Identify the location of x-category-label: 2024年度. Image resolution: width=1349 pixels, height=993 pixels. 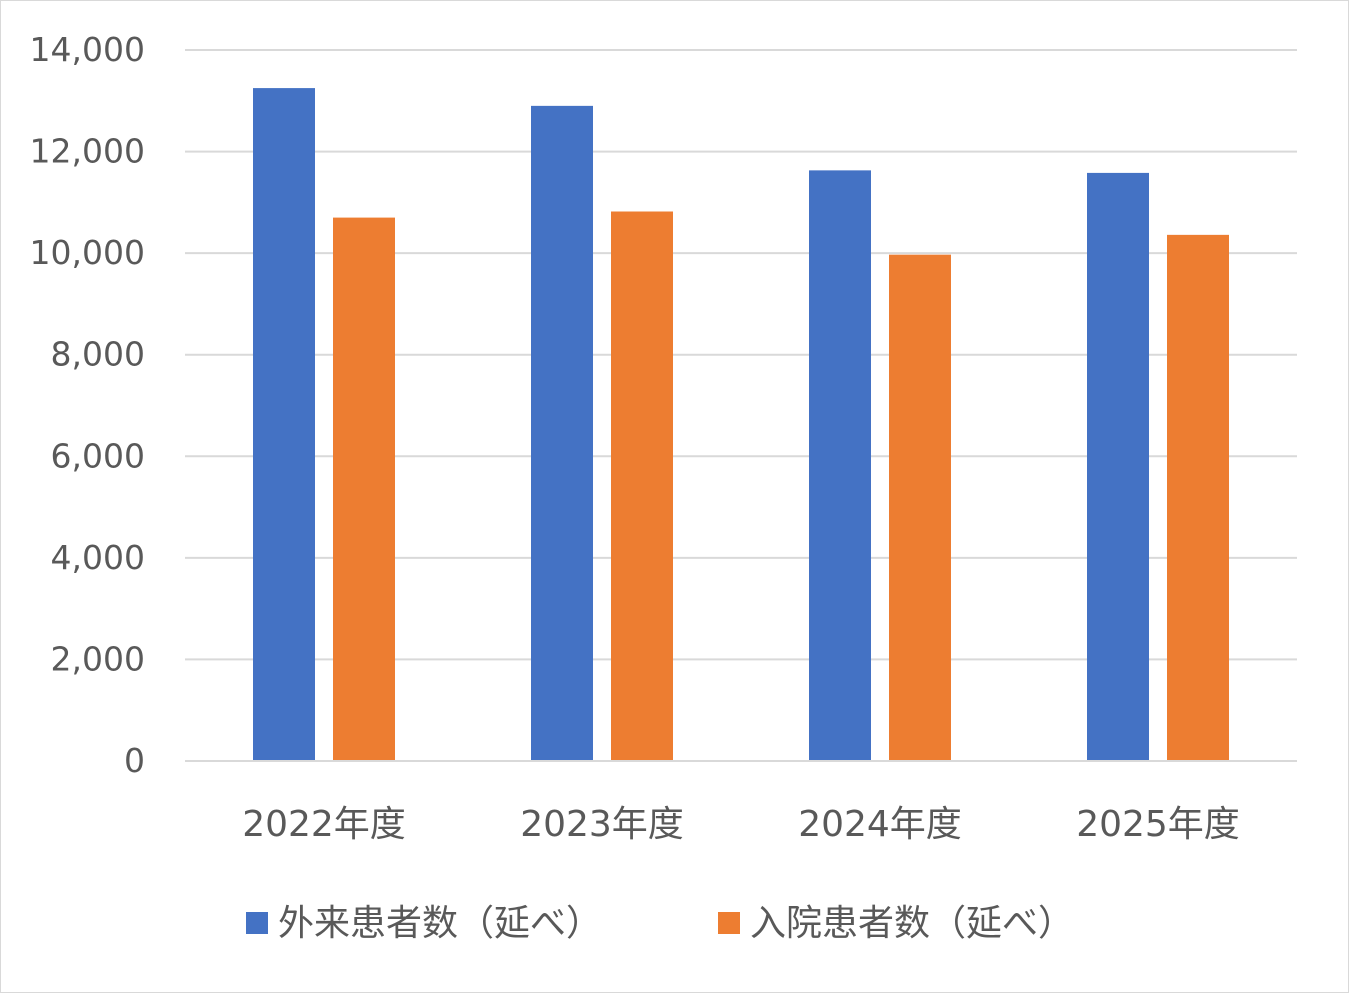
(880, 824).